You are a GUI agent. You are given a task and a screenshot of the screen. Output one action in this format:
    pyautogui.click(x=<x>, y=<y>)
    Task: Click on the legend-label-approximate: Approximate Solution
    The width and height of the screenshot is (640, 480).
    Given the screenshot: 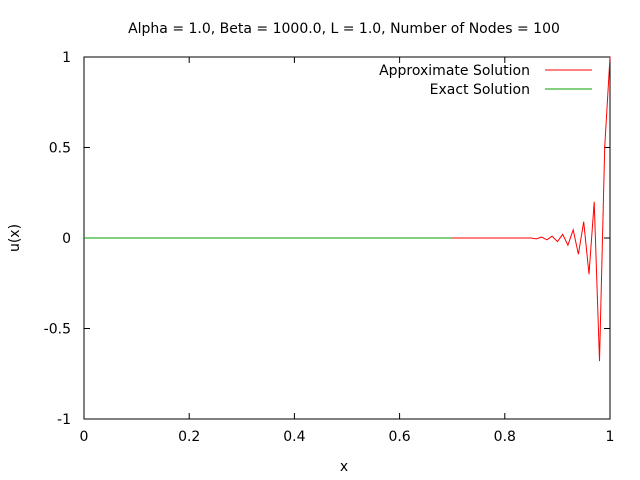 What is the action you would take?
    pyautogui.click(x=454, y=71)
    